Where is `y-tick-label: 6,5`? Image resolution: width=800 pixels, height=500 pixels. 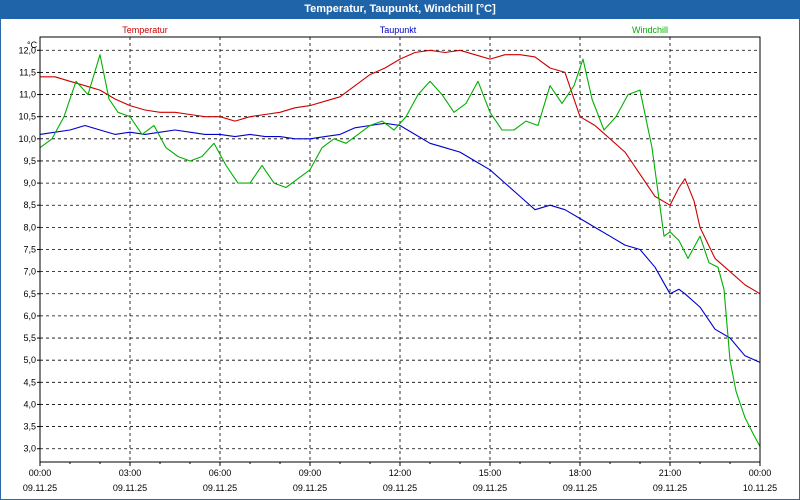 y-tick-label: 6,5 is located at coordinates (29, 294).